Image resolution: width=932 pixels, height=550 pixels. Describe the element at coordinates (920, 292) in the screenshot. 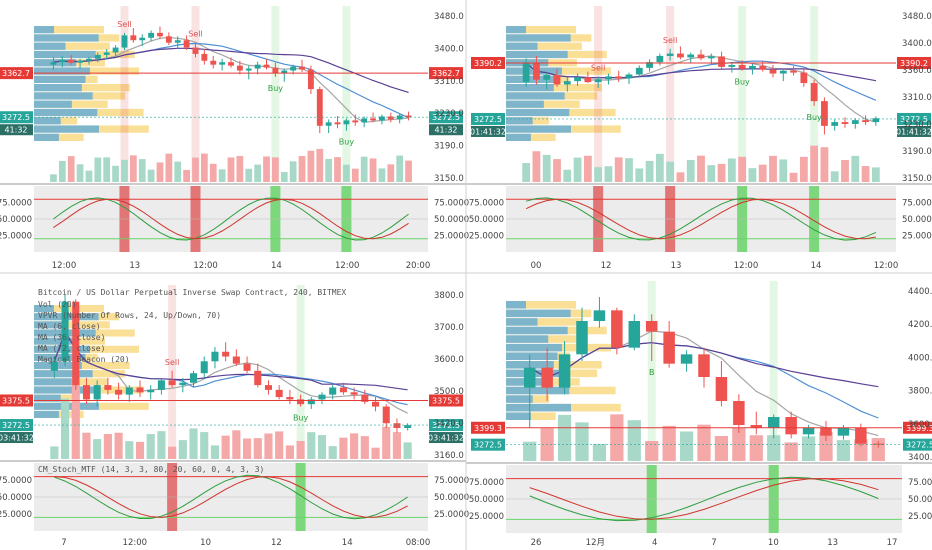

I see `price-tick-label: 4400.0` at that location.